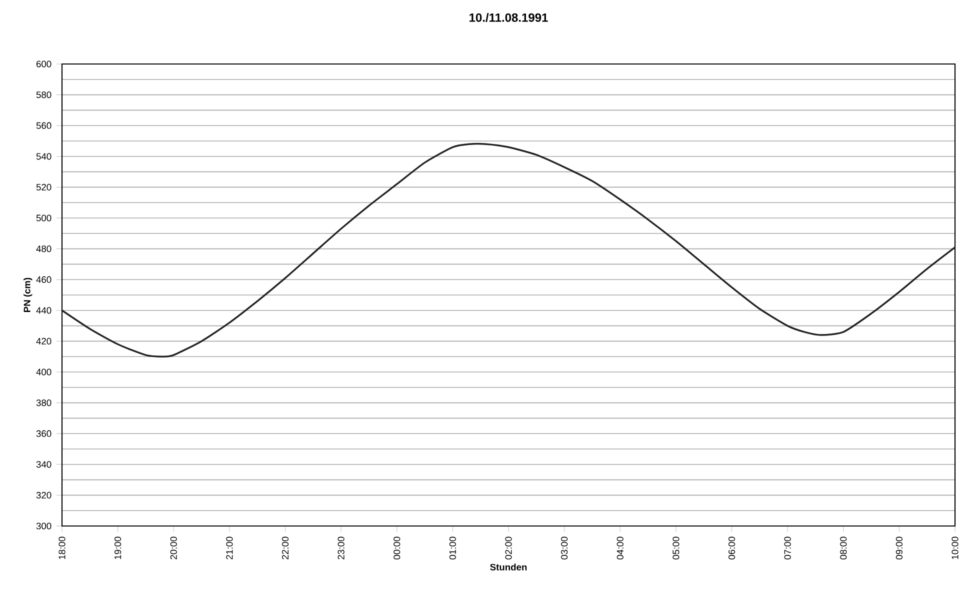 This screenshot has height=596, width=966. What do you see at coordinates (44, 279) in the screenshot?
I see `y-tick-label: 460` at bounding box center [44, 279].